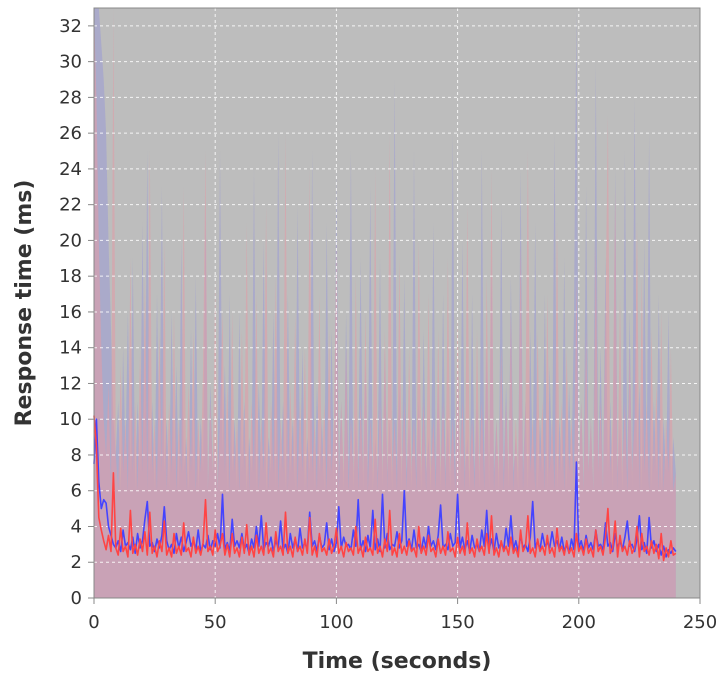  I want to click on y-tick-label: 18, so click(70, 276).